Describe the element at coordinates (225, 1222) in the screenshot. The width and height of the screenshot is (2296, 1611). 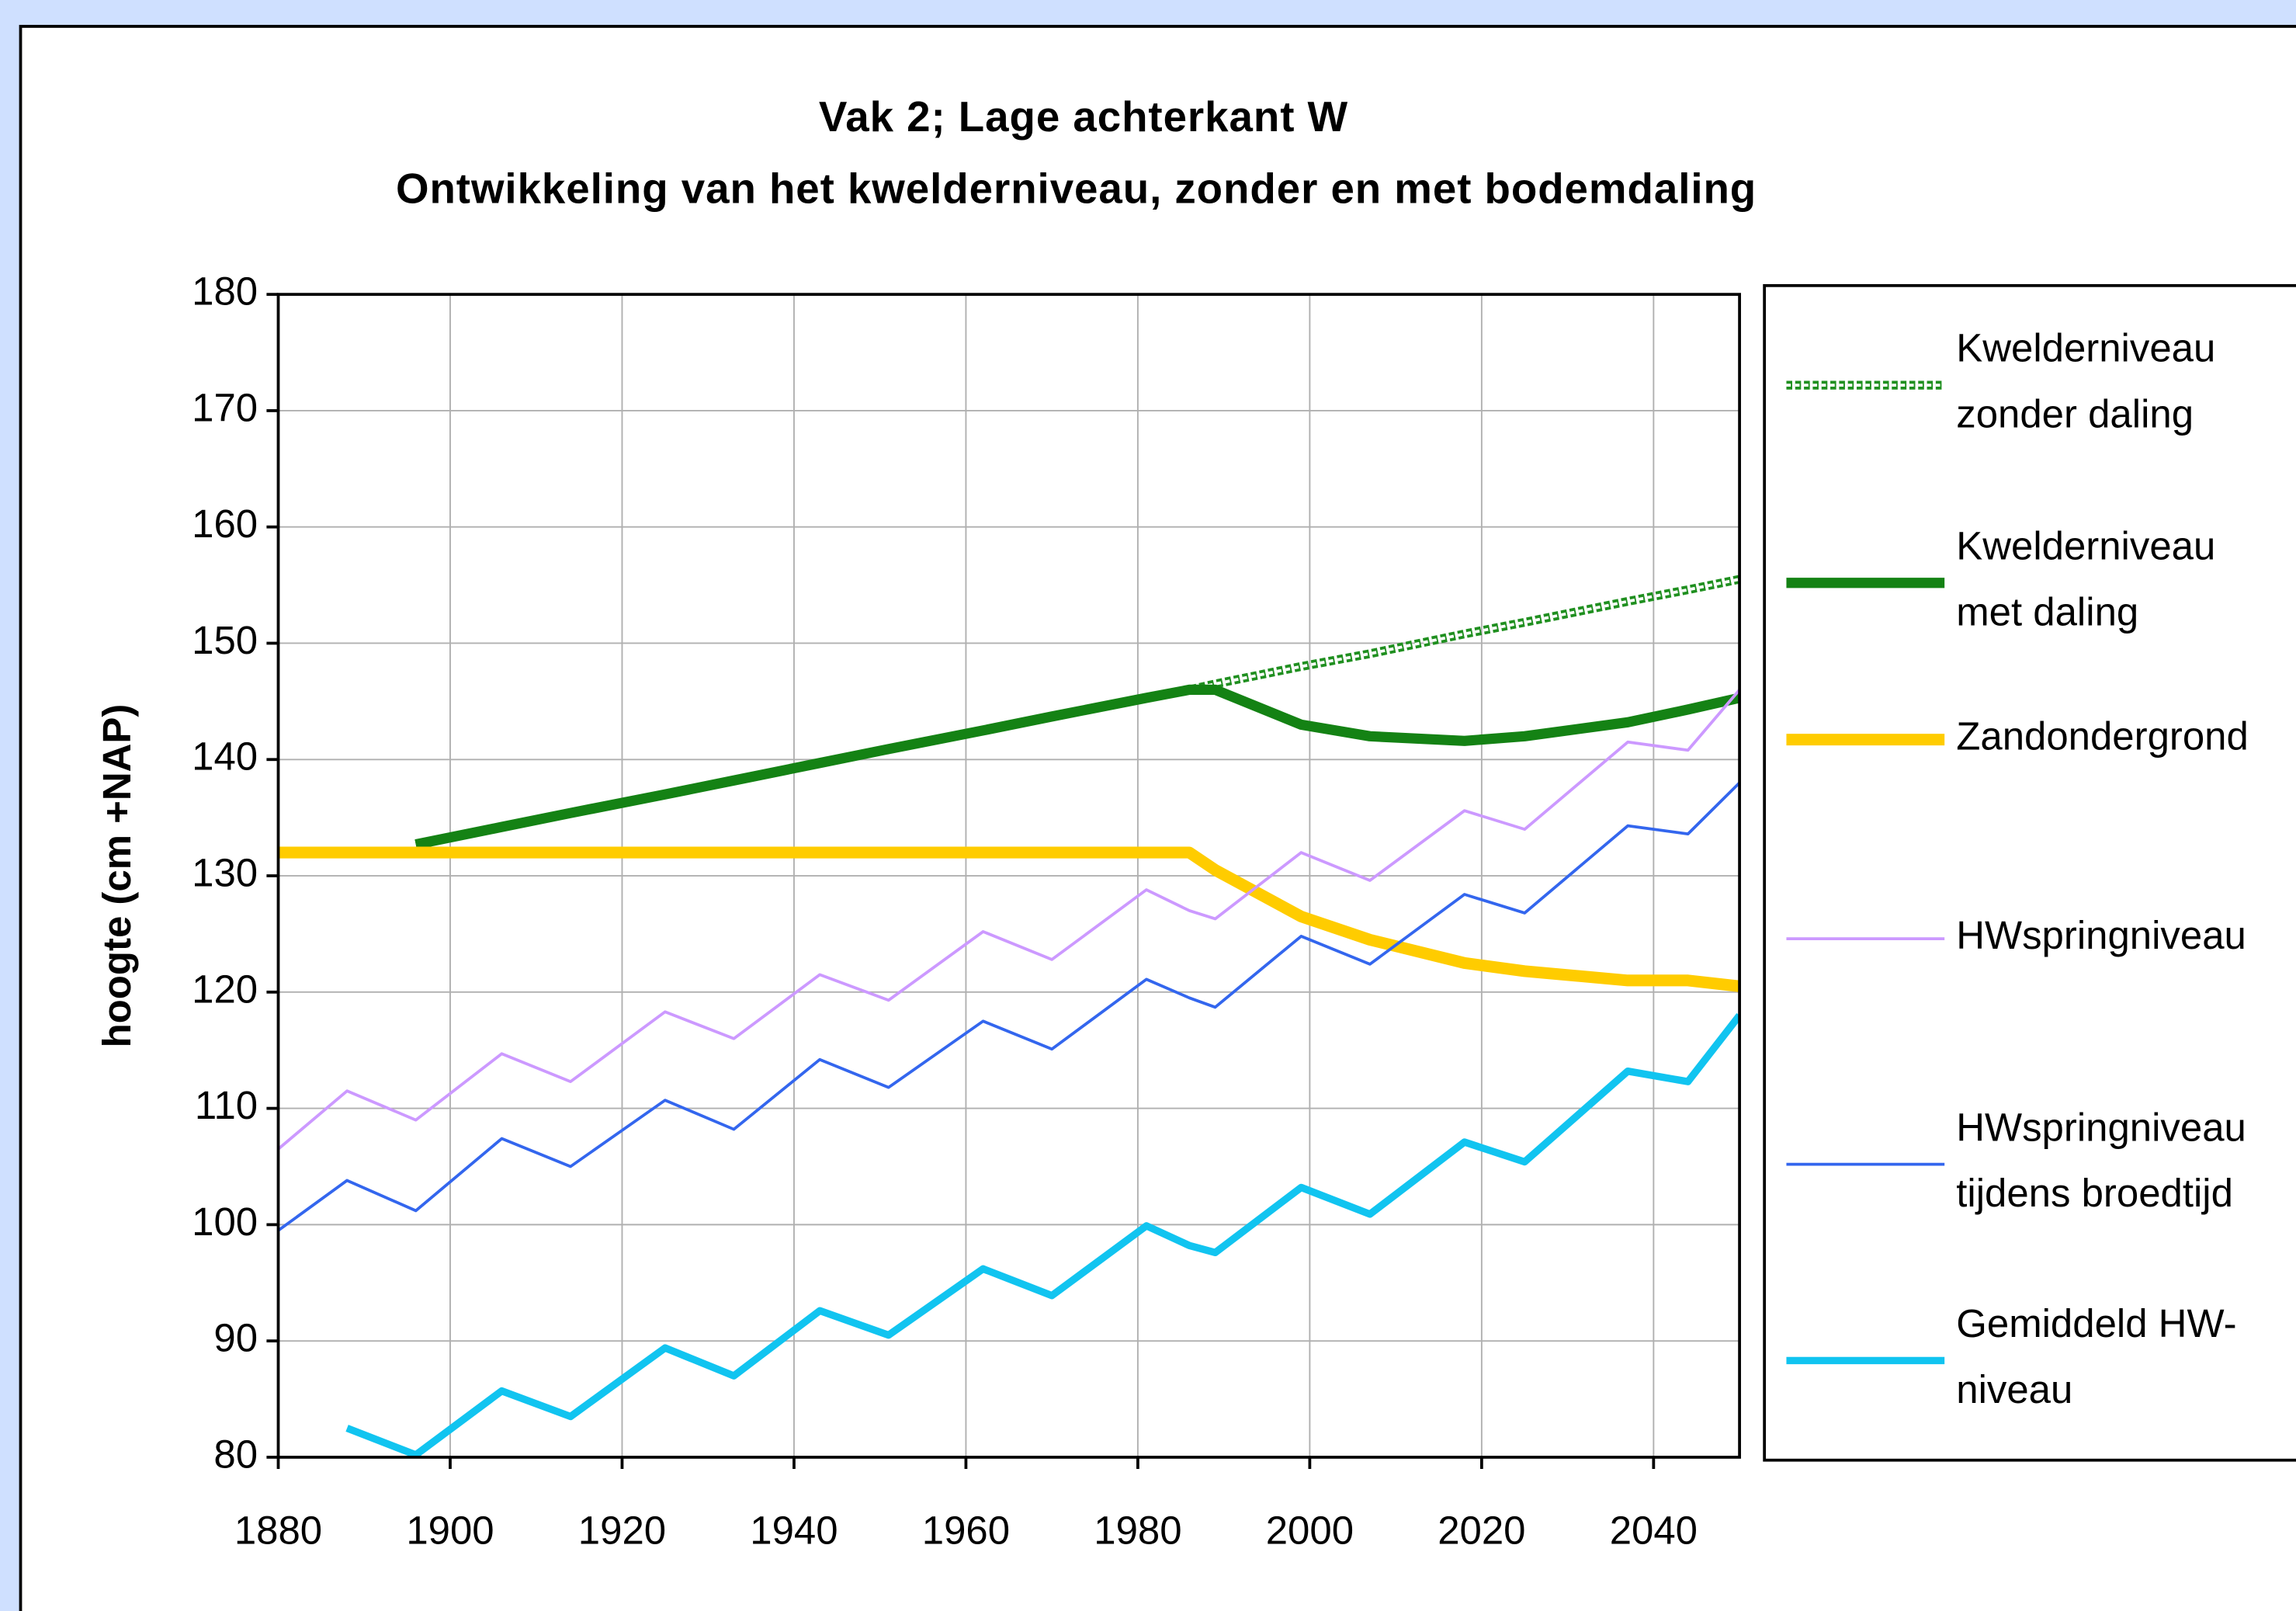
I see `y-tick-label: 100` at that location.